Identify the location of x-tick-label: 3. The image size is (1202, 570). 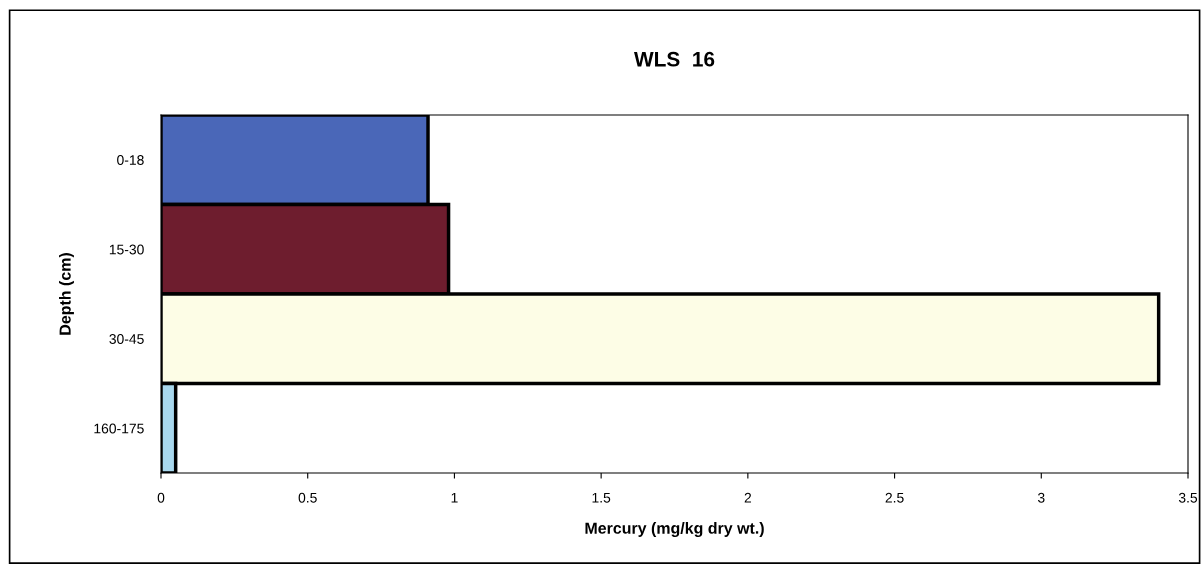
(1041, 497).